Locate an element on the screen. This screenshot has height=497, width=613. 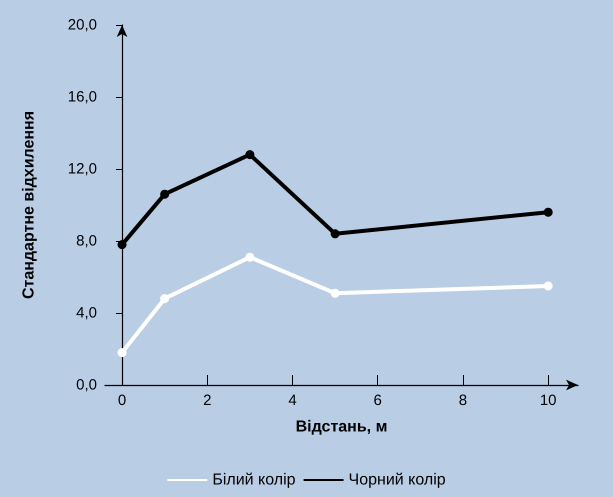
y-tick-label: 16,0 is located at coordinates (82, 97).